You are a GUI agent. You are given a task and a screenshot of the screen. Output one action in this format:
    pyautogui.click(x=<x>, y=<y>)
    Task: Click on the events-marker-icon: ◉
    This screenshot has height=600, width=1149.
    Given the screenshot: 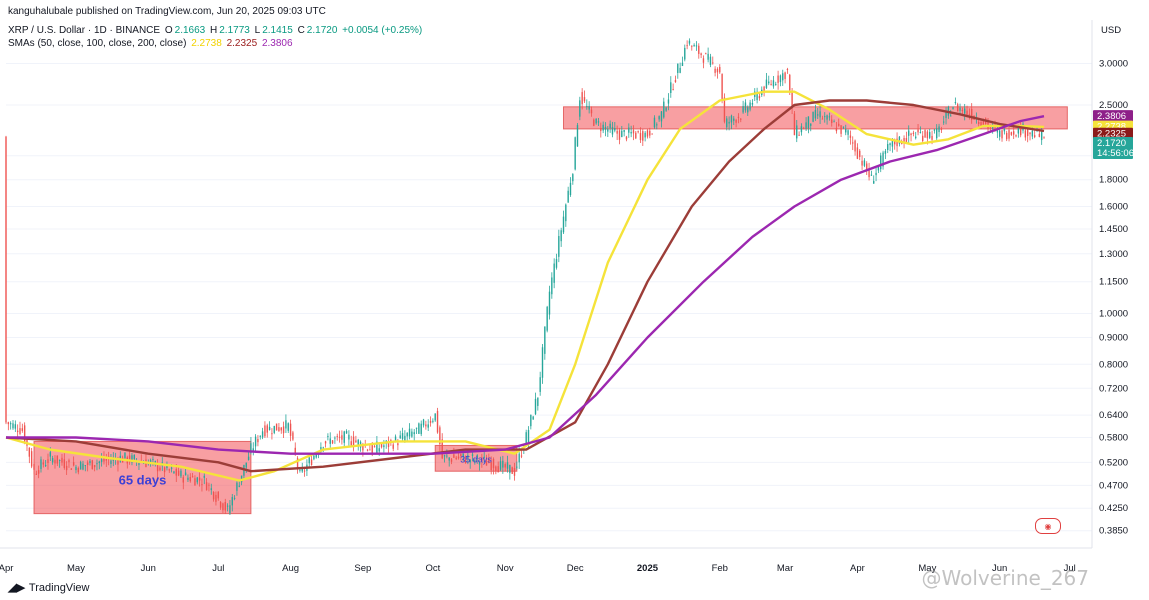 What is the action you would take?
    pyautogui.click(x=1048, y=526)
    